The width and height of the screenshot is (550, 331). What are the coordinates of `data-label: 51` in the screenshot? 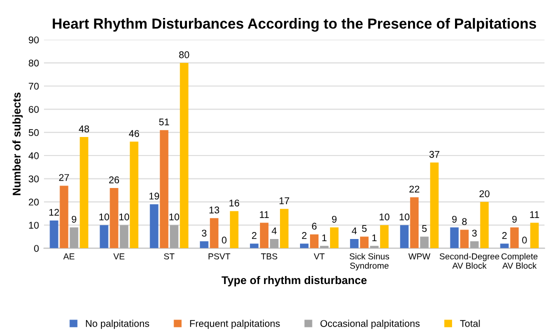 It's located at (164, 122).